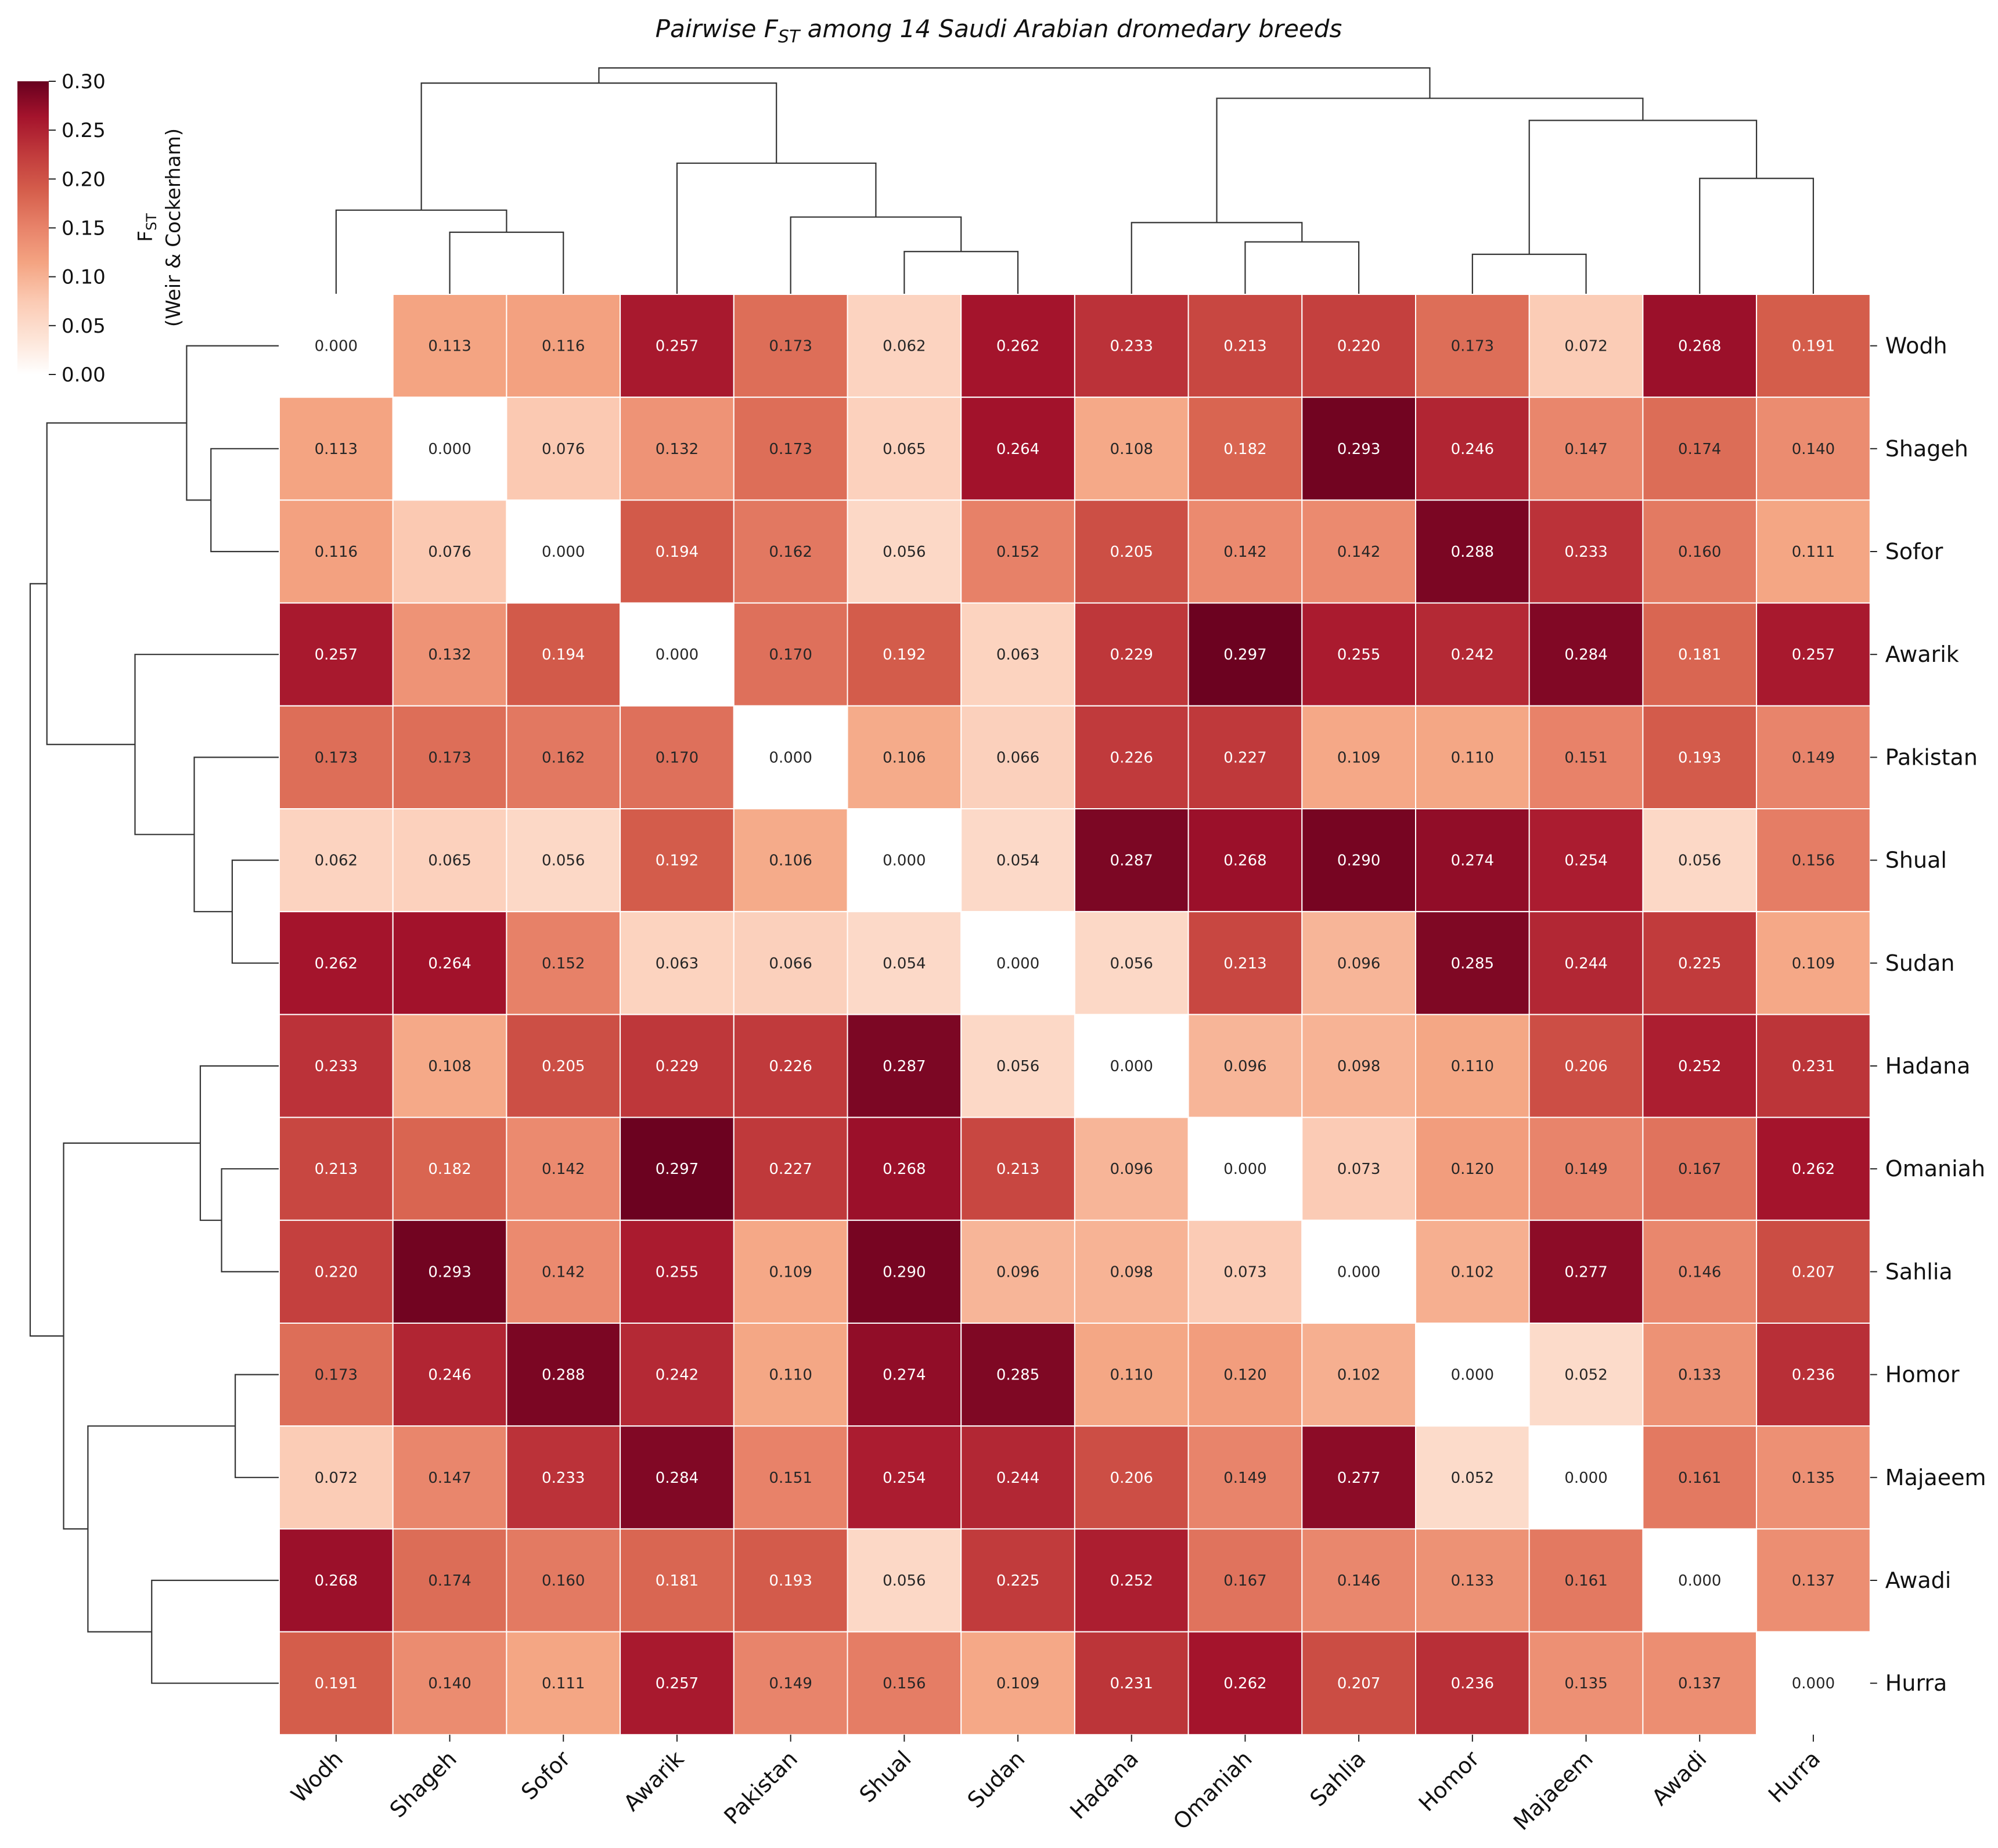 Image resolution: width=1998 pixels, height=1848 pixels. I want to click on cell-majaeem-majaeem, so click(1586, 1477).